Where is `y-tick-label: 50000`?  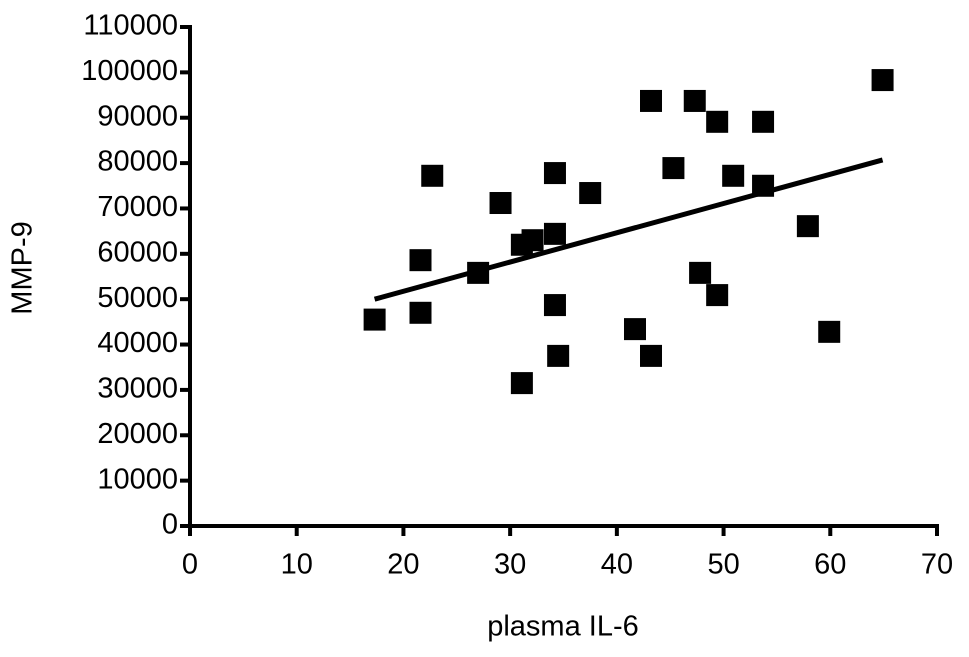
y-tick-label: 50000 is located at coordinates (137, 298).